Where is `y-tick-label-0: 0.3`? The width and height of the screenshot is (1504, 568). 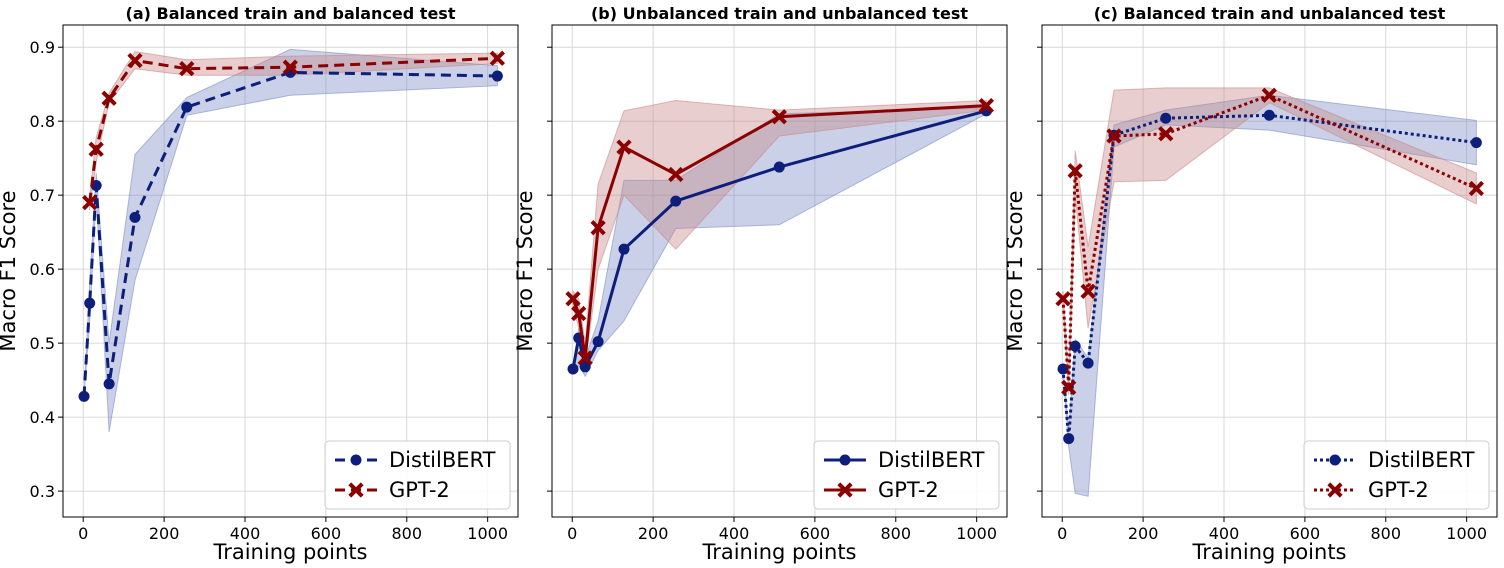
y-tick-label-0: 0.3 is located at coordinates (42, 491).